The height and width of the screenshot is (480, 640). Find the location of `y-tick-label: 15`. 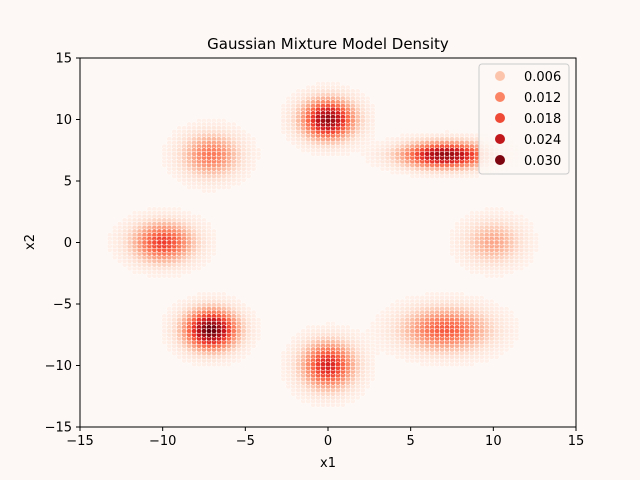

y-tick-label: 15 is located at coordinates (63, 59).